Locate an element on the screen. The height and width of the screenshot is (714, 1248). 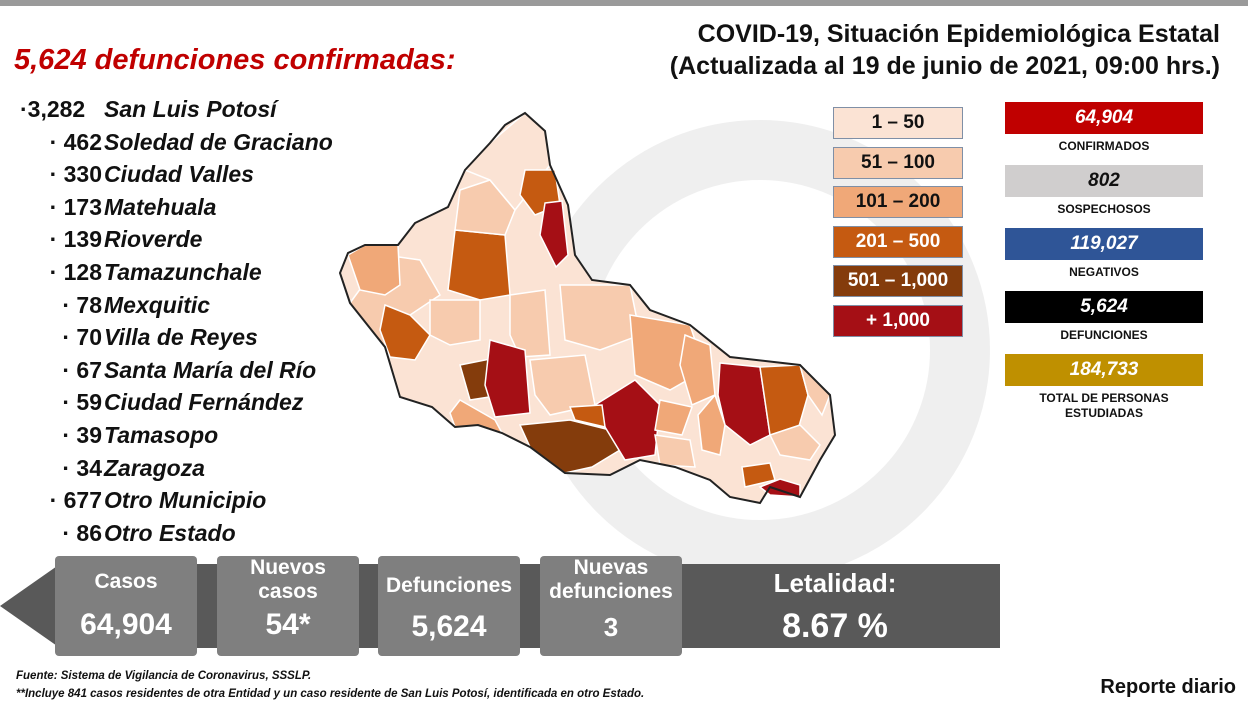
negative-value: 119,027 is located at coordinates (1104, 244).